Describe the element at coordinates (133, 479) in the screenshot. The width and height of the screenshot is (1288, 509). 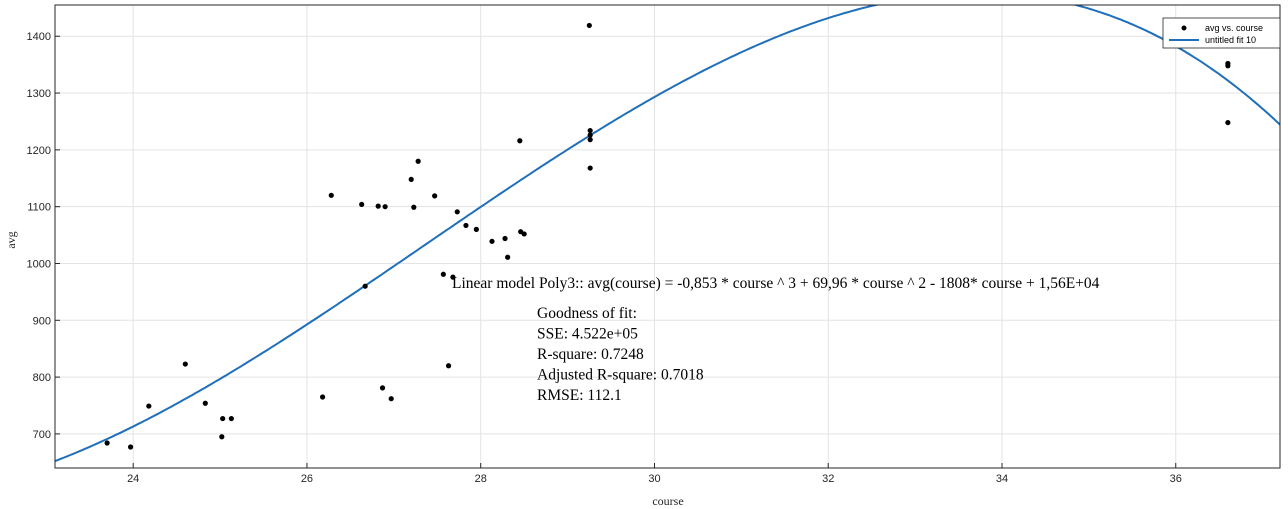
I see `x-tick-label: 24` at that location.